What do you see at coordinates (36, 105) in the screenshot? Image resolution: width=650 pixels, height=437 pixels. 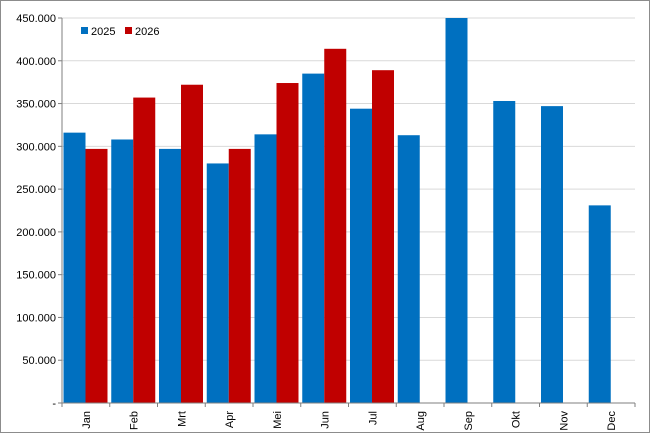 I see `y-tick-label: 350.000` at bounding box center [36, 105].